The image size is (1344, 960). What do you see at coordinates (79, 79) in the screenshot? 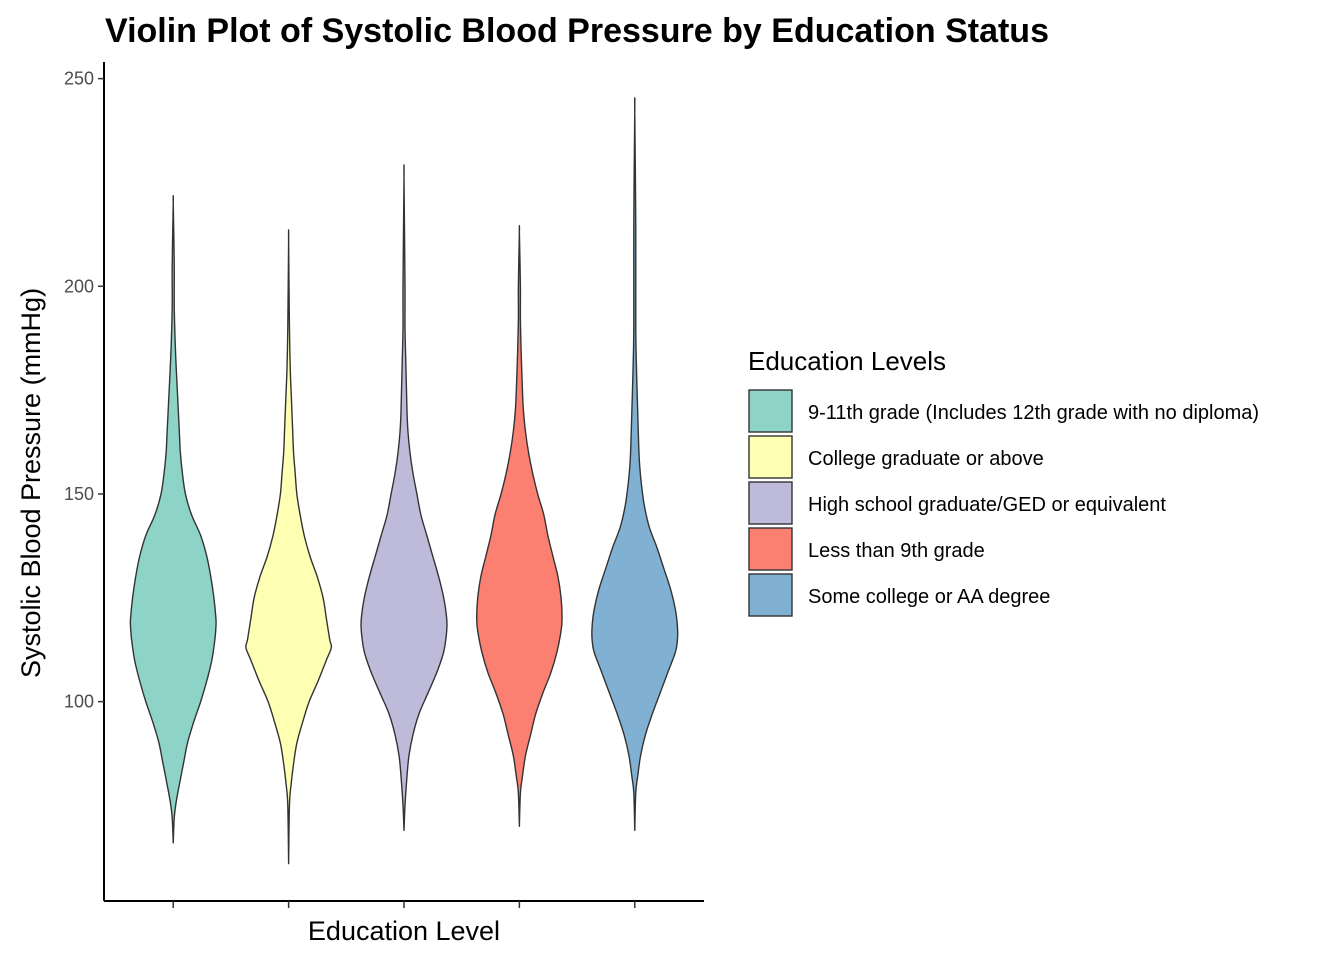
I see `y-tick-label: 250` at bounding box center [79, 79].